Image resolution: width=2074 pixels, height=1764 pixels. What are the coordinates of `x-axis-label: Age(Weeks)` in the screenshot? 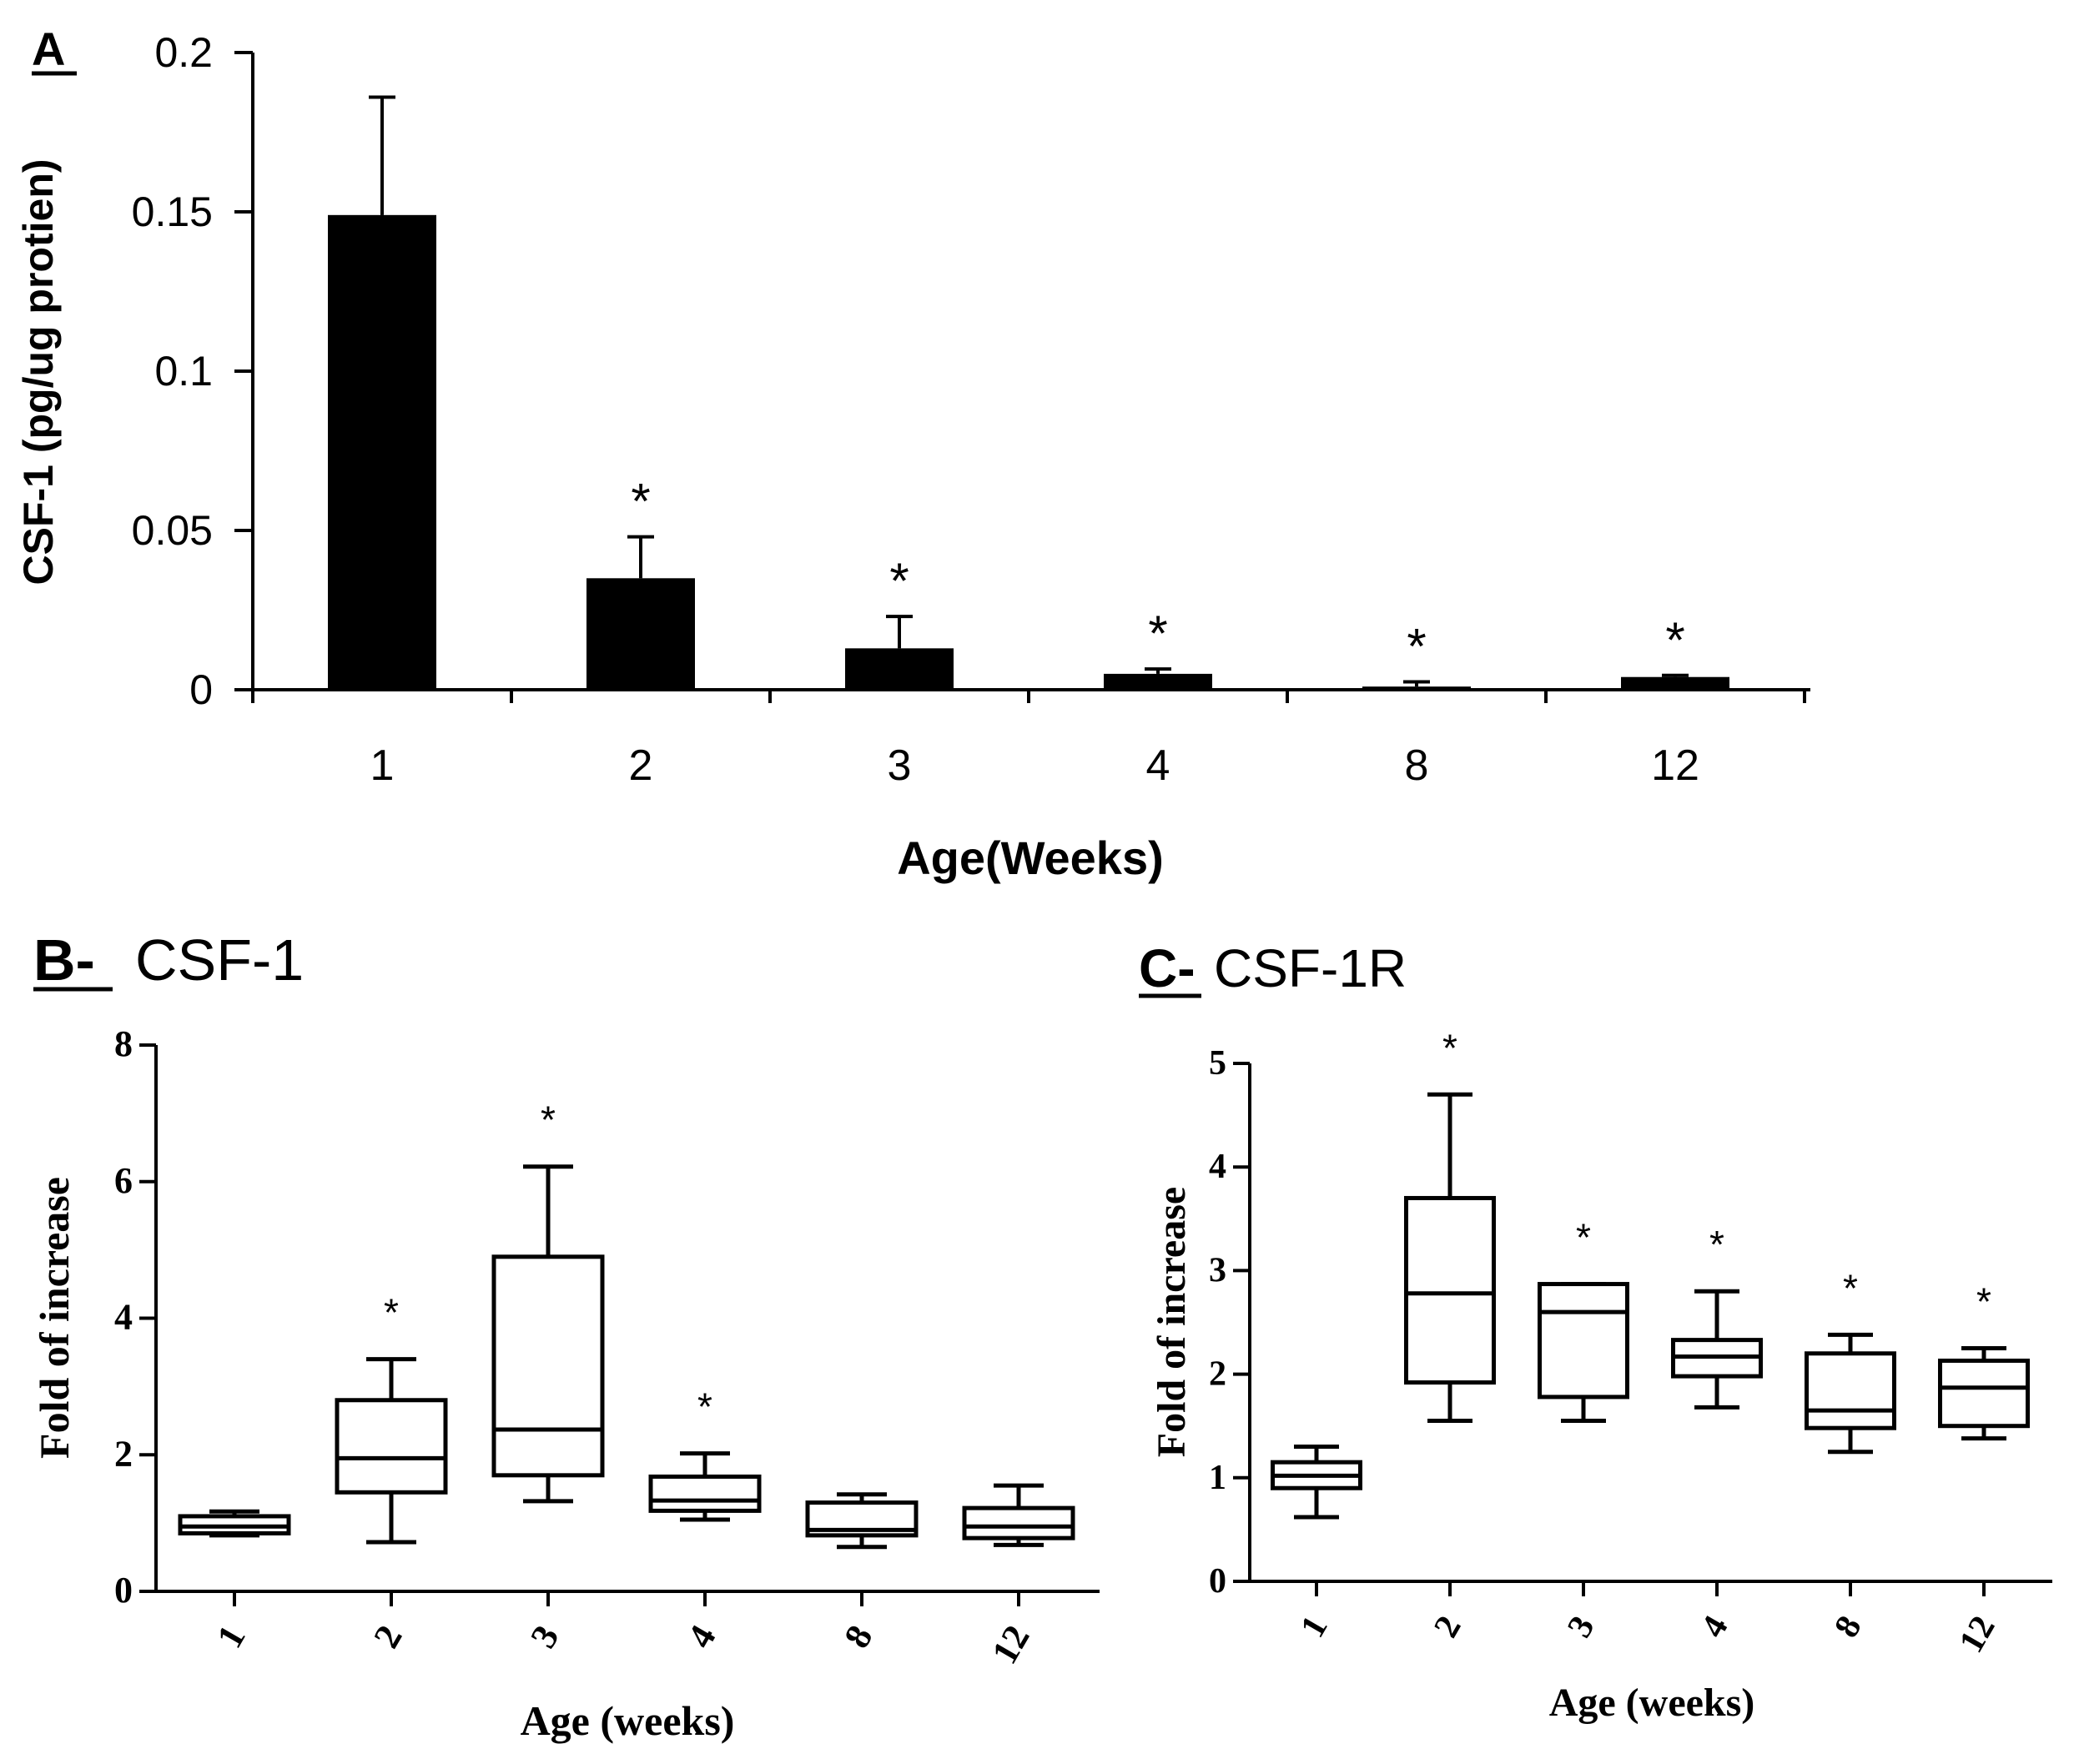 It's located at (1030, 858).